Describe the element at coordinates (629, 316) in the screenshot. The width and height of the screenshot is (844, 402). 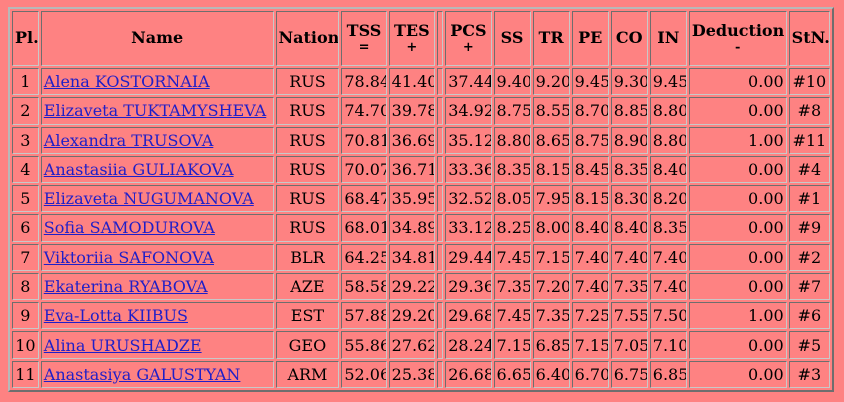
I see `cell-co: 7.55` at that location.